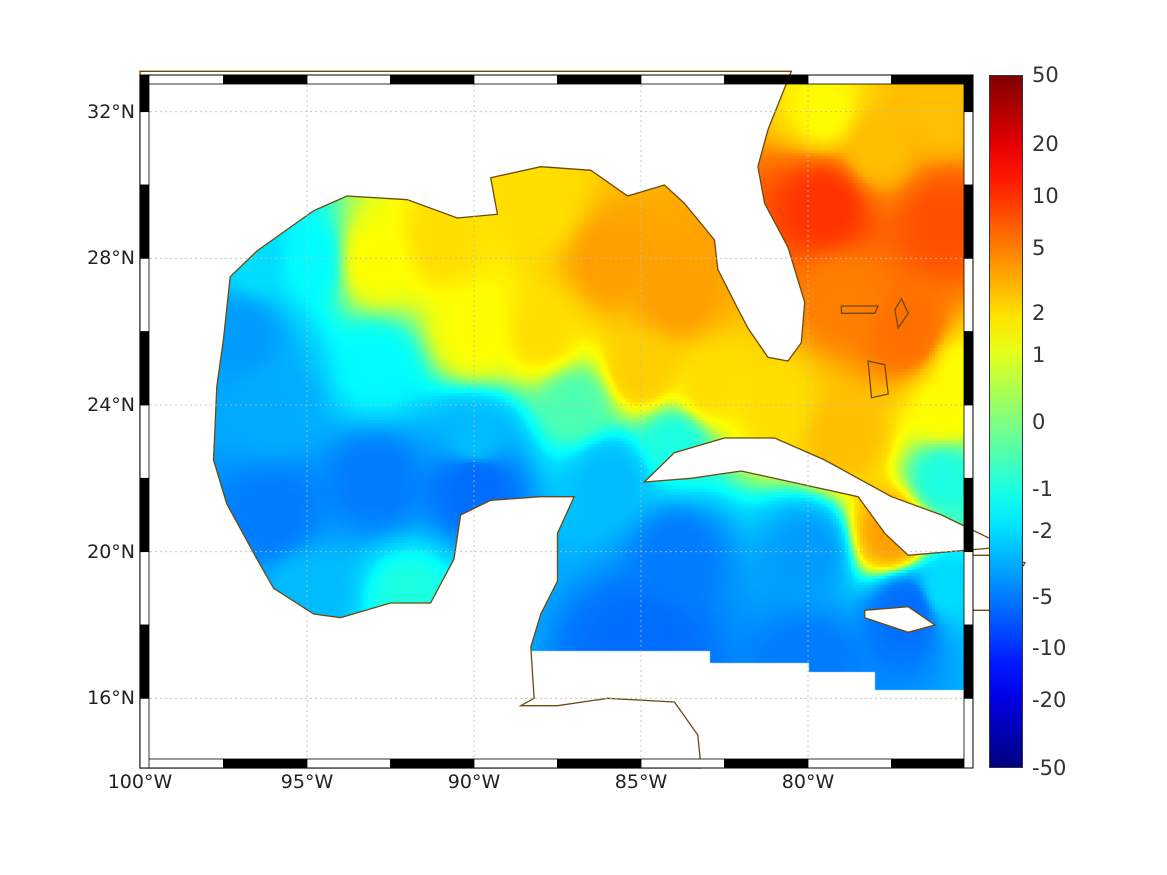 The image size is (1167, 875). What do you see at coordinates (1049, 768) in the screenshot?
I see `colorbar-tick-label: -50` at bounding box center [1049, 768].